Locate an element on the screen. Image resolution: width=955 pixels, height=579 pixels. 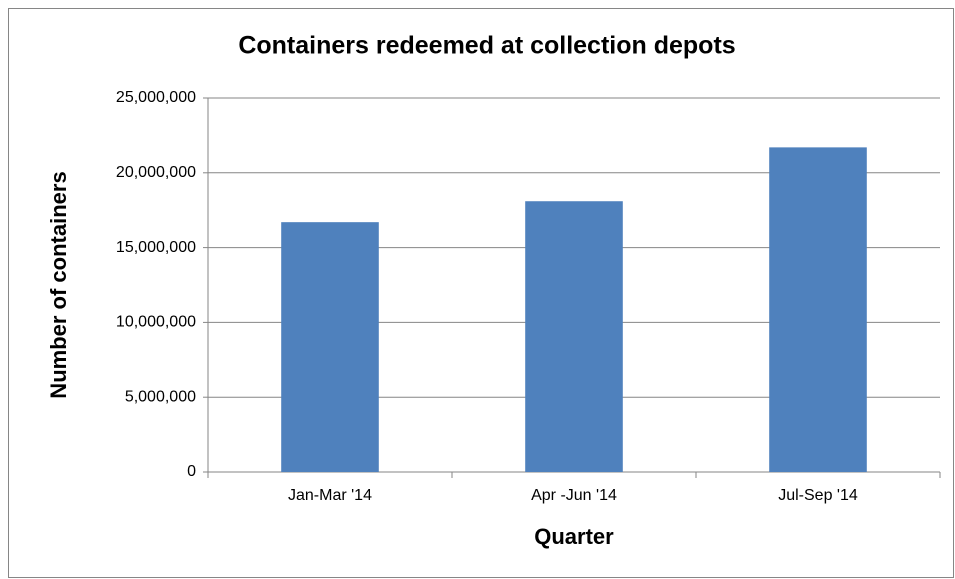
x-tick-label: Jul-Sep '14 is located at coordinates (818, 495).